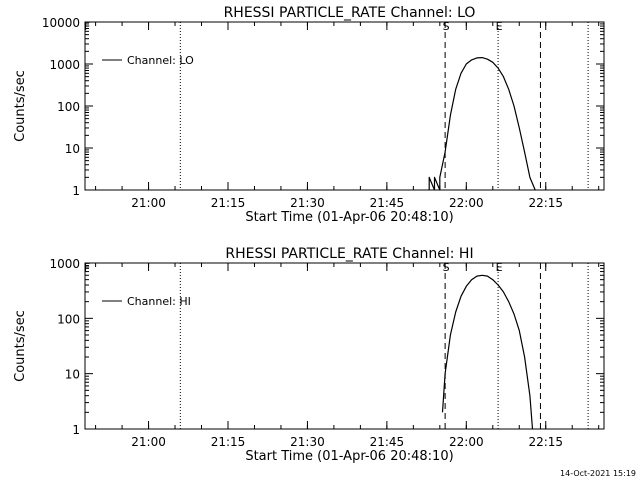  Describe the element at coordinates (349, 254) in the screenshot. I see `chart-title: RHESSI PARTICLE_RATE Channel: HI` at that location.